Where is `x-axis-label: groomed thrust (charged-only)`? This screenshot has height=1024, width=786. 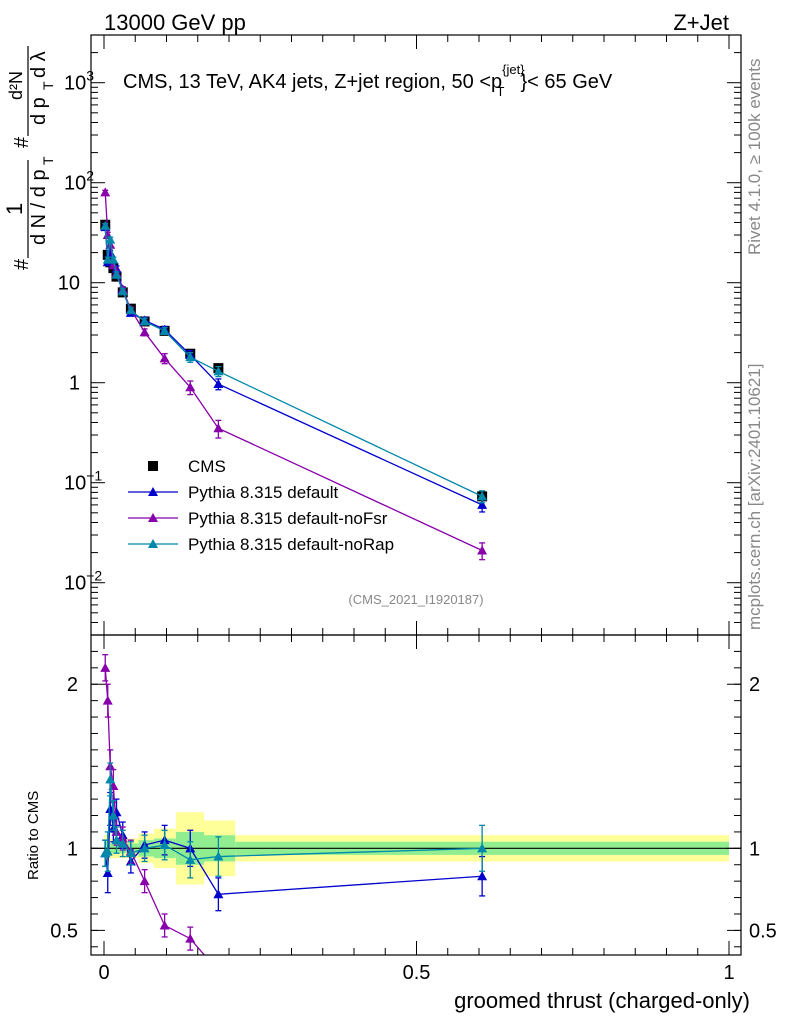
x-axis-label: groomed thrust (charged-only) is located at coordinates (602, 1000).